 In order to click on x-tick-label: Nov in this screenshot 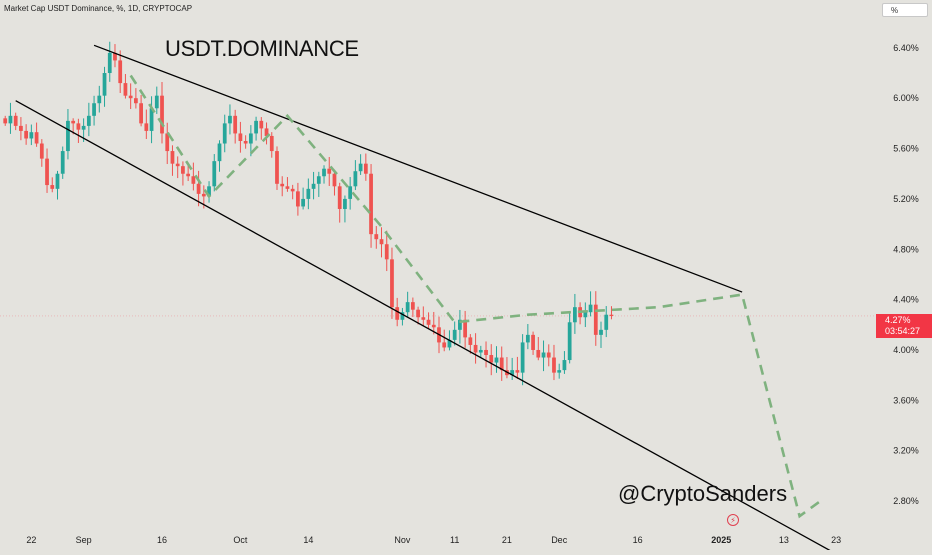, I will do `click(402, 540)`.